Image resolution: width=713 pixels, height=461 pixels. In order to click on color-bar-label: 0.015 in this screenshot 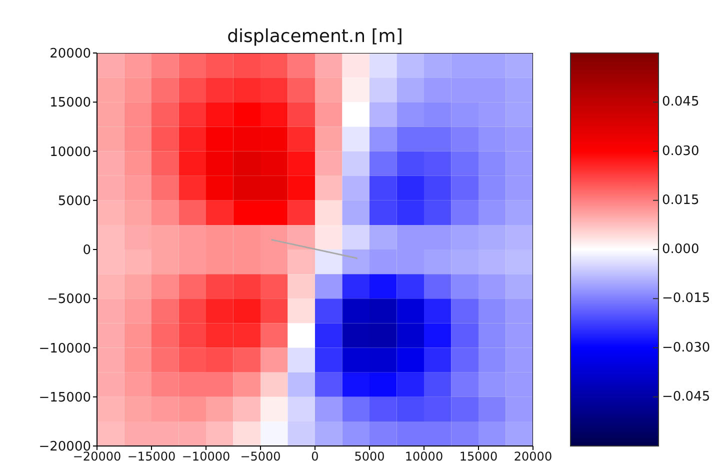, I will do `click(681, 200)`.